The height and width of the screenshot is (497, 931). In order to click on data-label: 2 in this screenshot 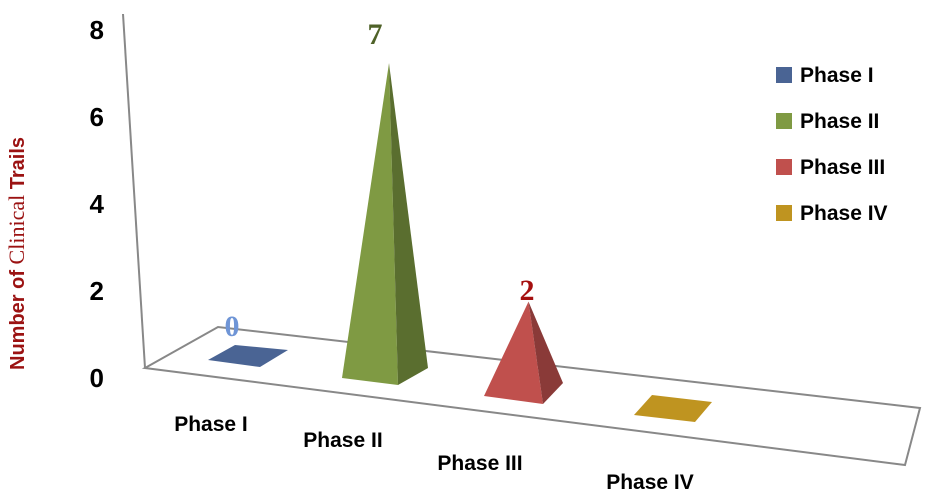, I will do `click(527, 290)`.